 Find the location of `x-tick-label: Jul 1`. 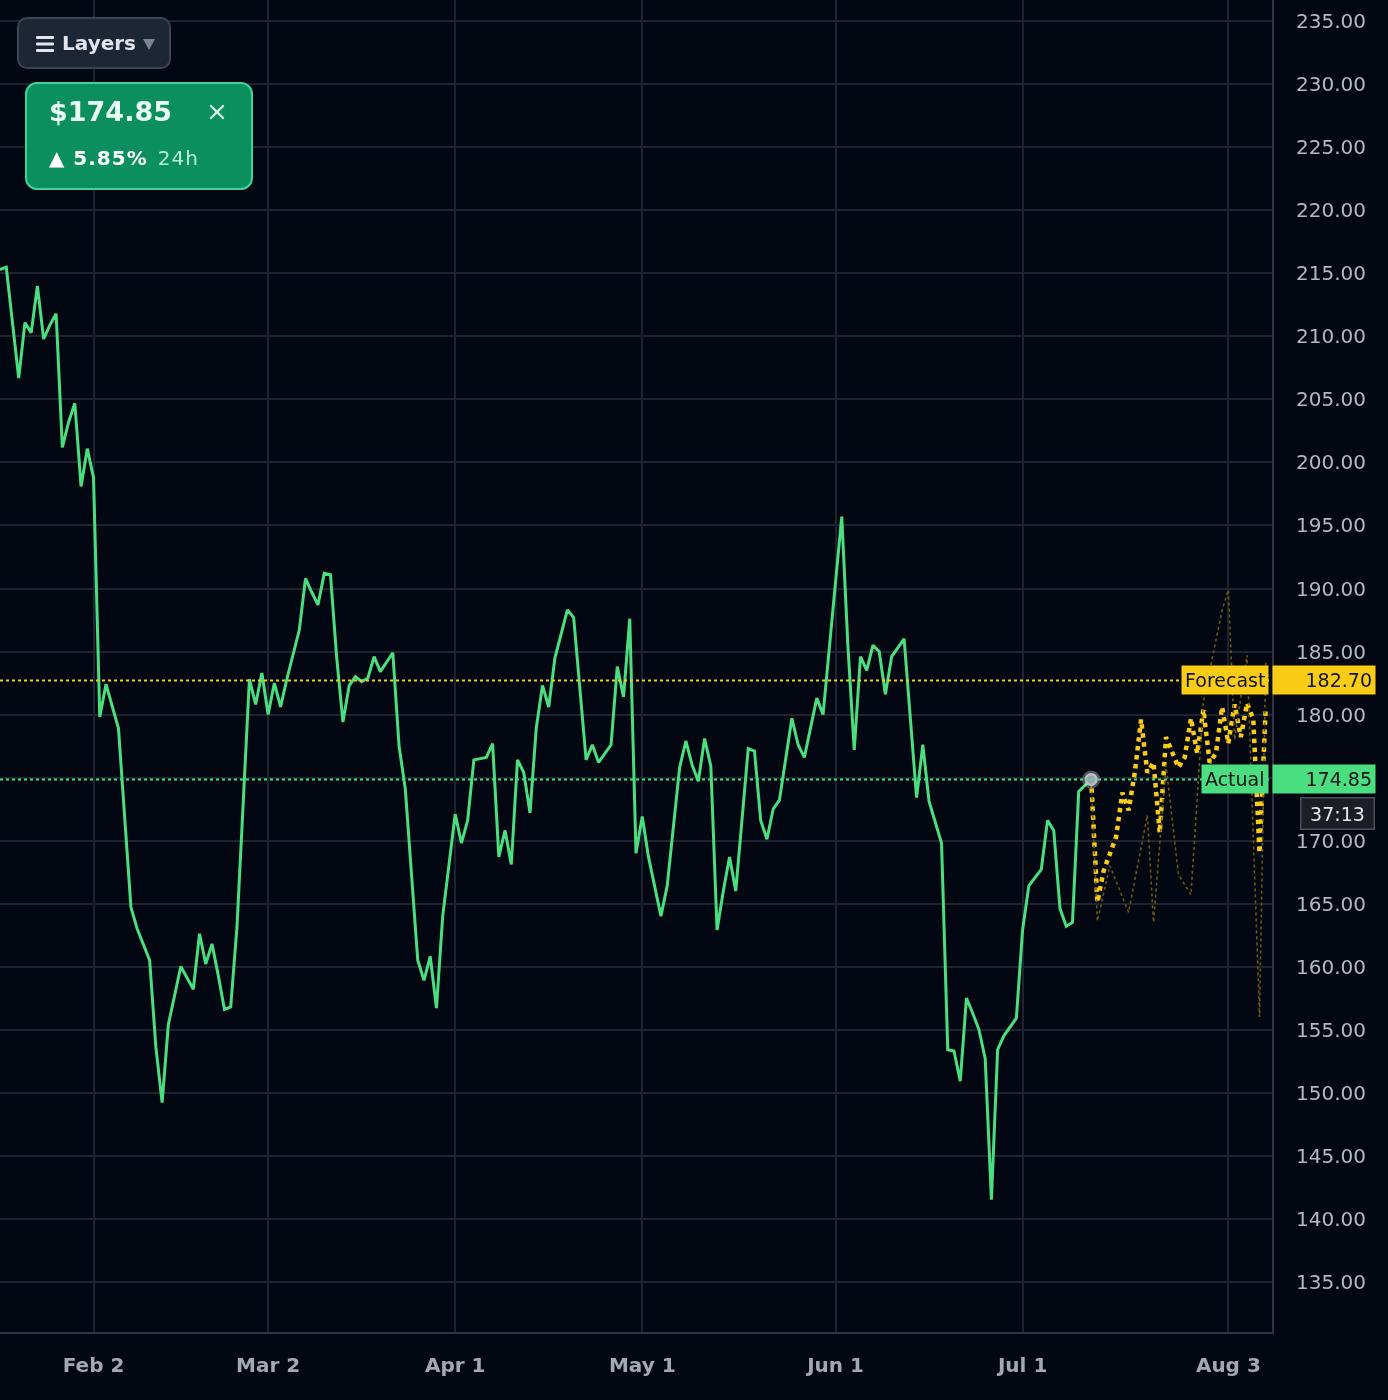

x-tick-label: Jul 1 is located at coordinates (1021, 1365).